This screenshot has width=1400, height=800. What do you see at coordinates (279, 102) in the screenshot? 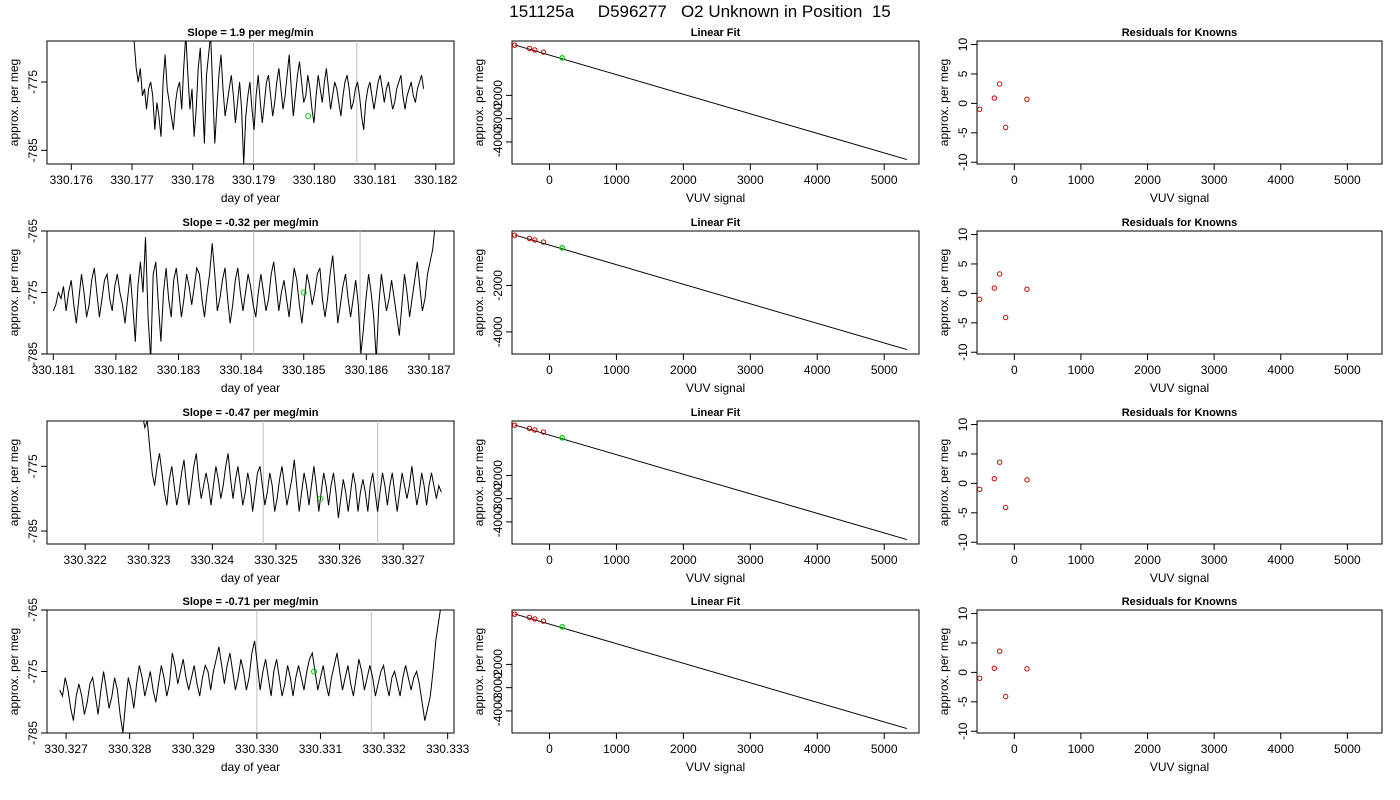
I see `series-line` at bounding box center [279, 102].